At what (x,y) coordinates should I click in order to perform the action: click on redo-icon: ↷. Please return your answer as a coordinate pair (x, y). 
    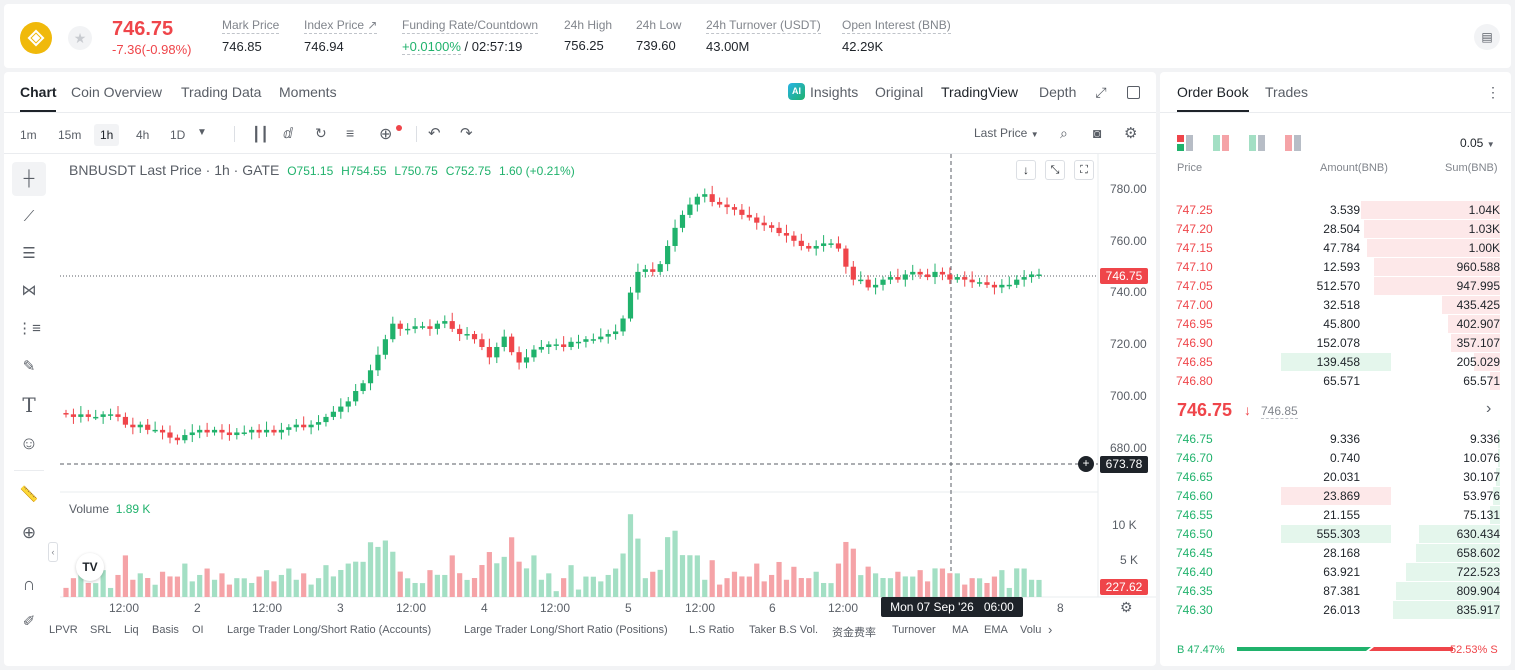
    Looking at the image, I should click on (466, 133).